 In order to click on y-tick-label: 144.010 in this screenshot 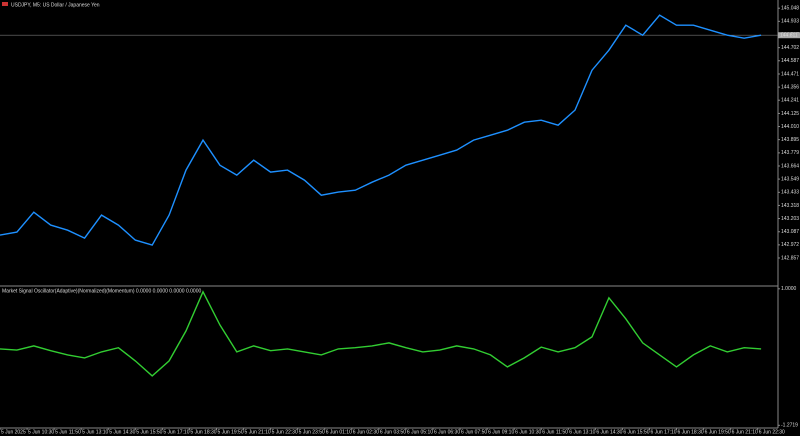, I will do `click(790, 127)`.